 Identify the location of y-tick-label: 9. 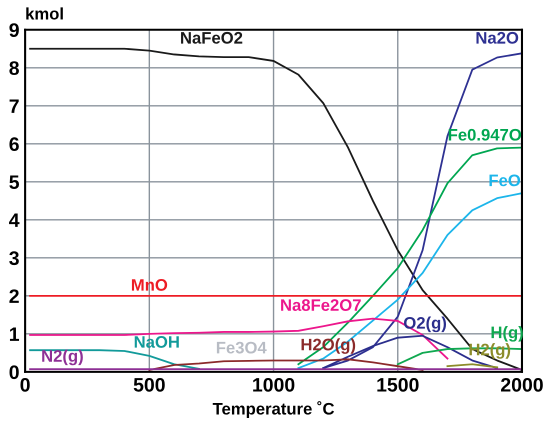
(14, 30).